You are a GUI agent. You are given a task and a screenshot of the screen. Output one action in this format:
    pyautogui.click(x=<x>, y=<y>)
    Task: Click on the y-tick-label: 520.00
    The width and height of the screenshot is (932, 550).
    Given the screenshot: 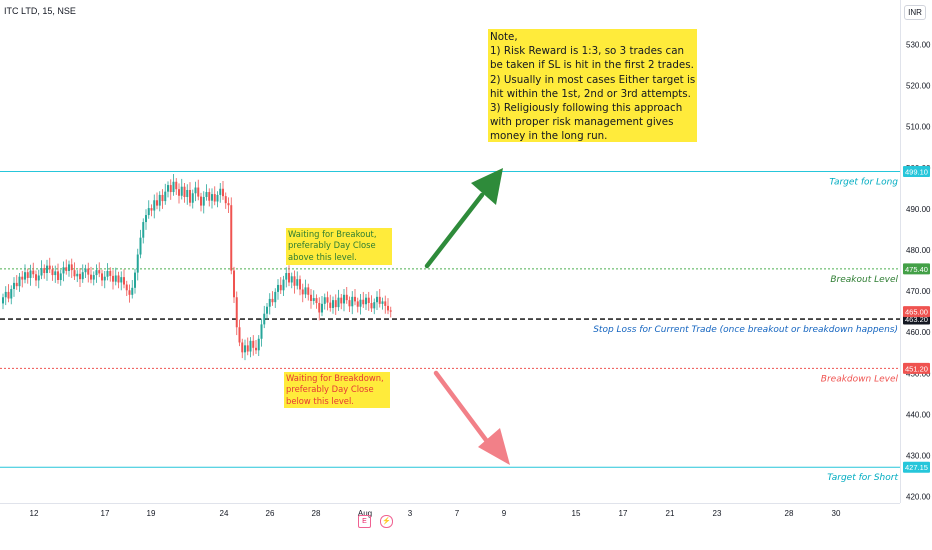 What is the action you would take?
    pyautogui.click(x=918, y=86)
    